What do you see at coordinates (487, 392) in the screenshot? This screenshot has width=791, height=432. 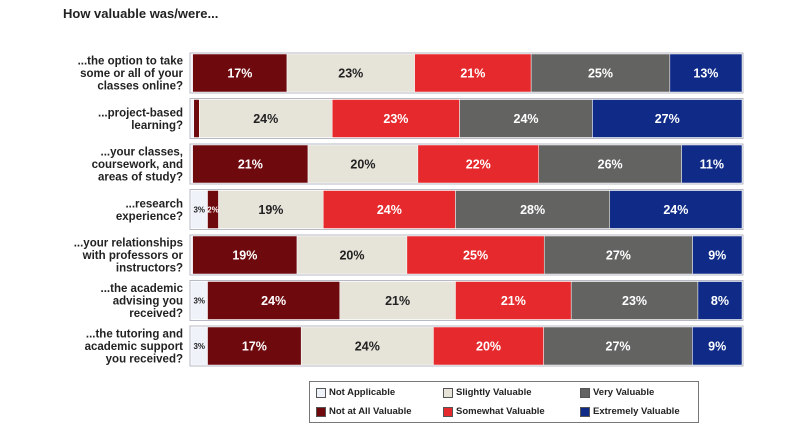 I see `legend-item: Slightly Valuable` at bounding box center [487, 392].